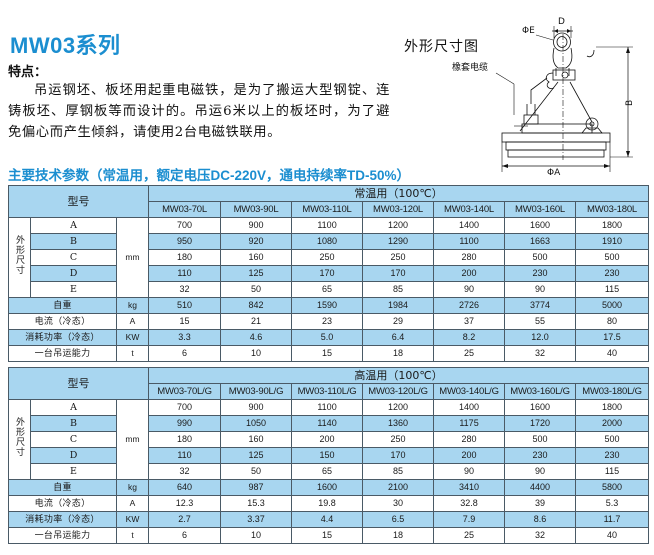 This screenshot has height=555, width=654. What do you see at coordinates (469, 535) in the screenshot?
I see `cell: 25` at bounding box center [469, 535].